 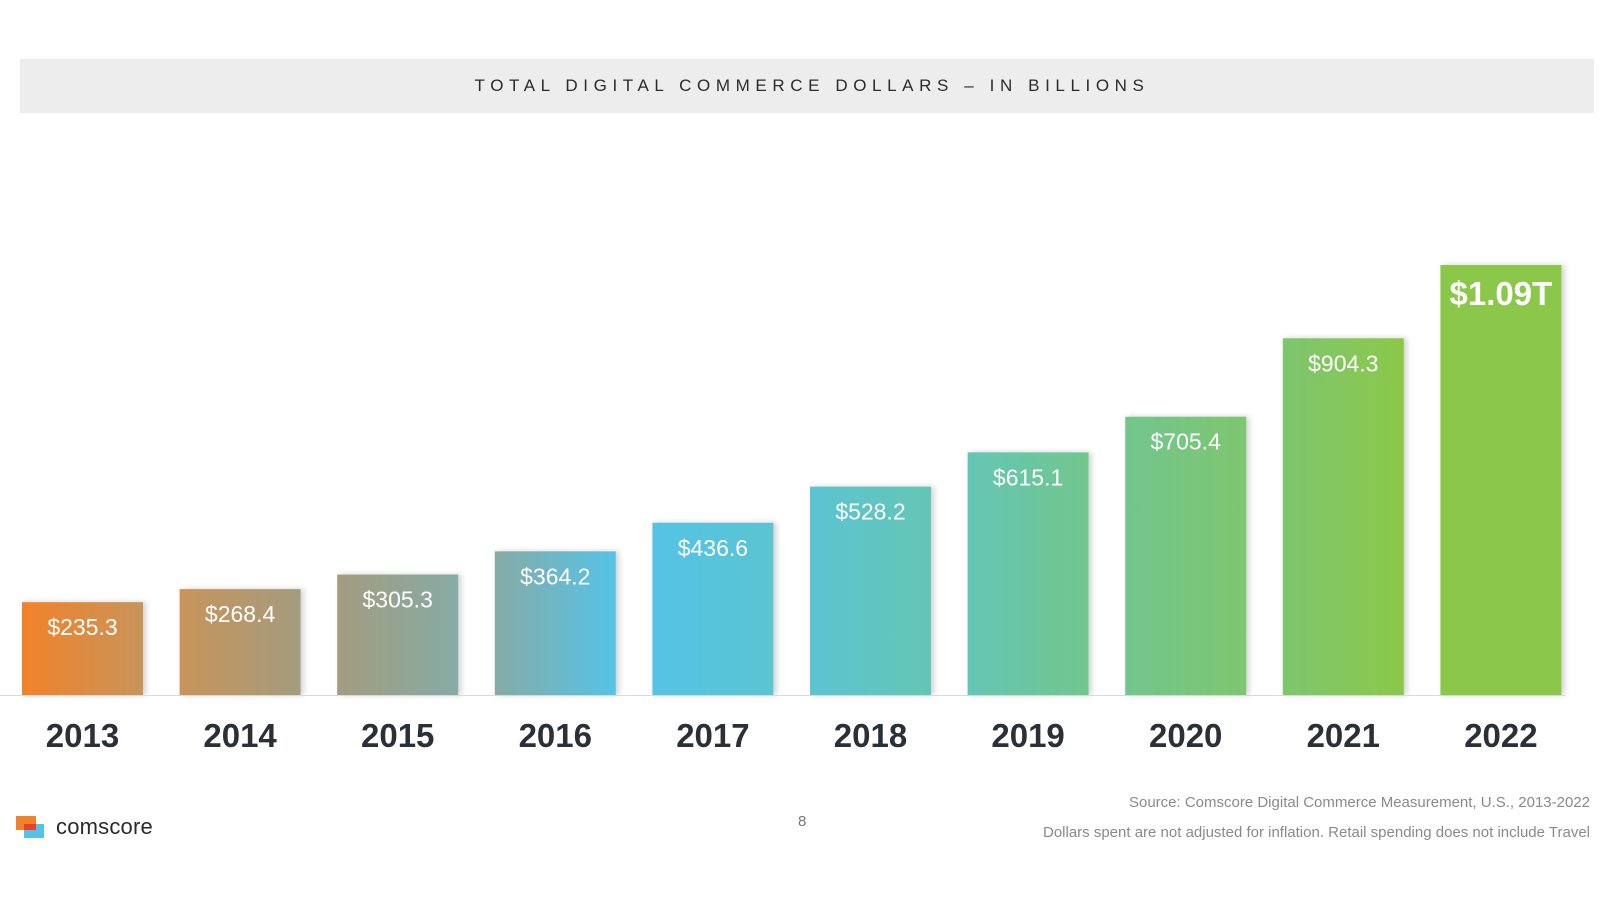 I want to click on data-label-2014: $268.4, so click(x=240, y=614).